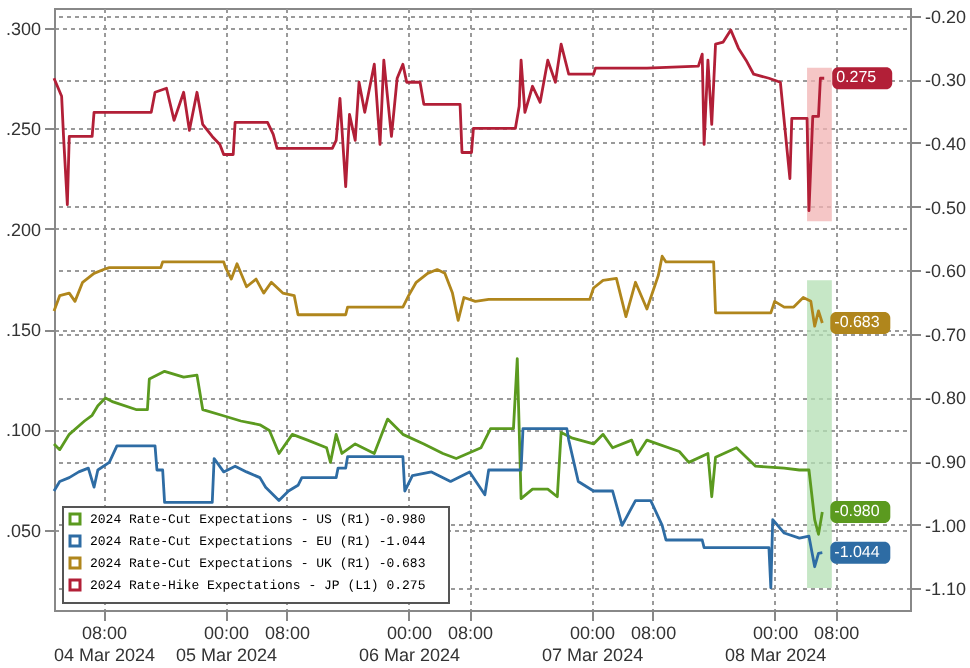 The image size is (970, 668). I want to click on y2-tick-label: -0.20, so click(946, 16).